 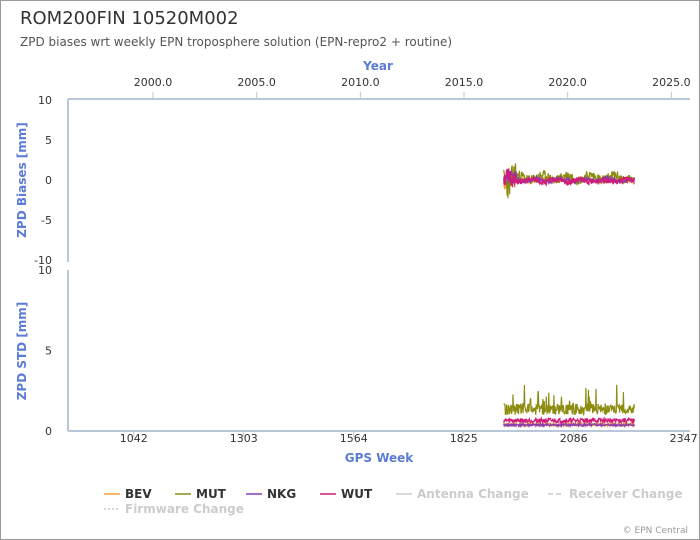 I want to click on legend-label: Firmware Change, so click(x=184, y=509).